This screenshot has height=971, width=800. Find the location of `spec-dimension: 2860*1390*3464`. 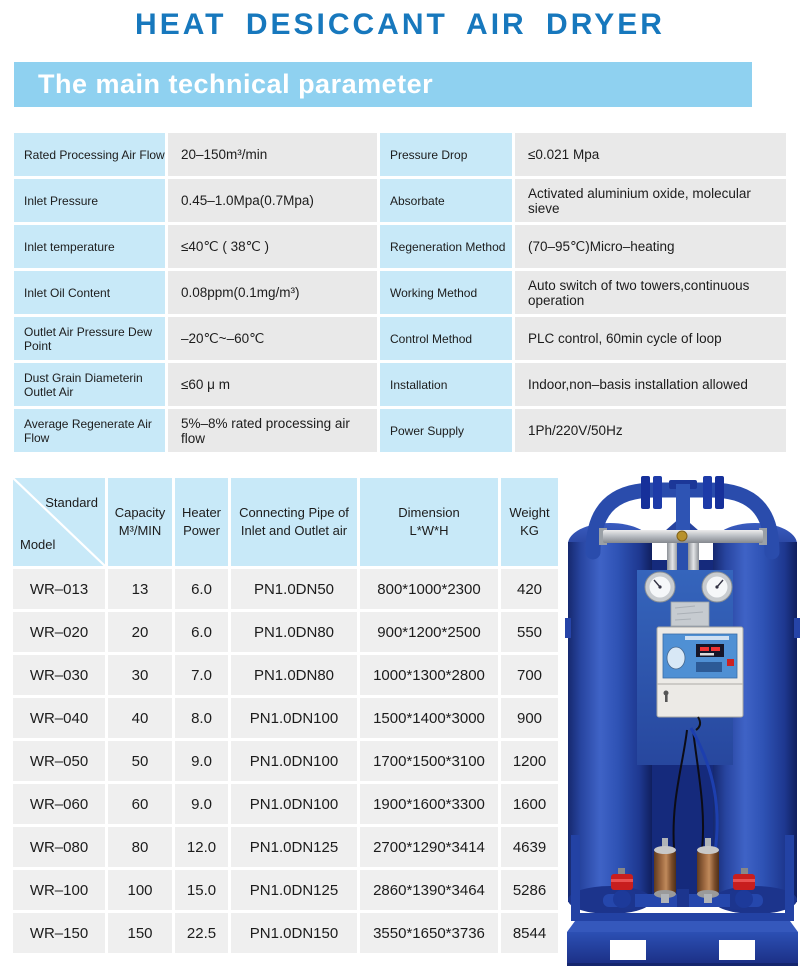

spec-dimension: 2860*1390*3464 is located at coordinates (429, 890).